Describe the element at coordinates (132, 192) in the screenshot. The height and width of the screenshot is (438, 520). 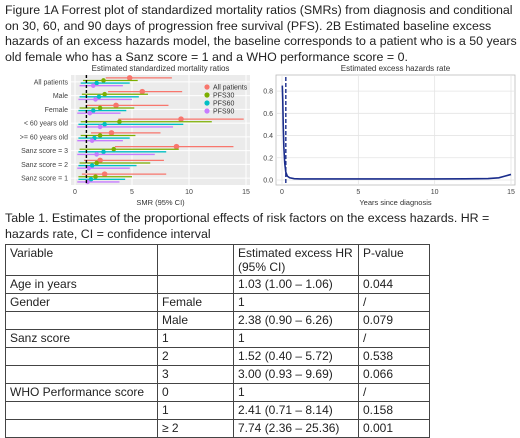
I see `x-tick-label: 5` at that location.